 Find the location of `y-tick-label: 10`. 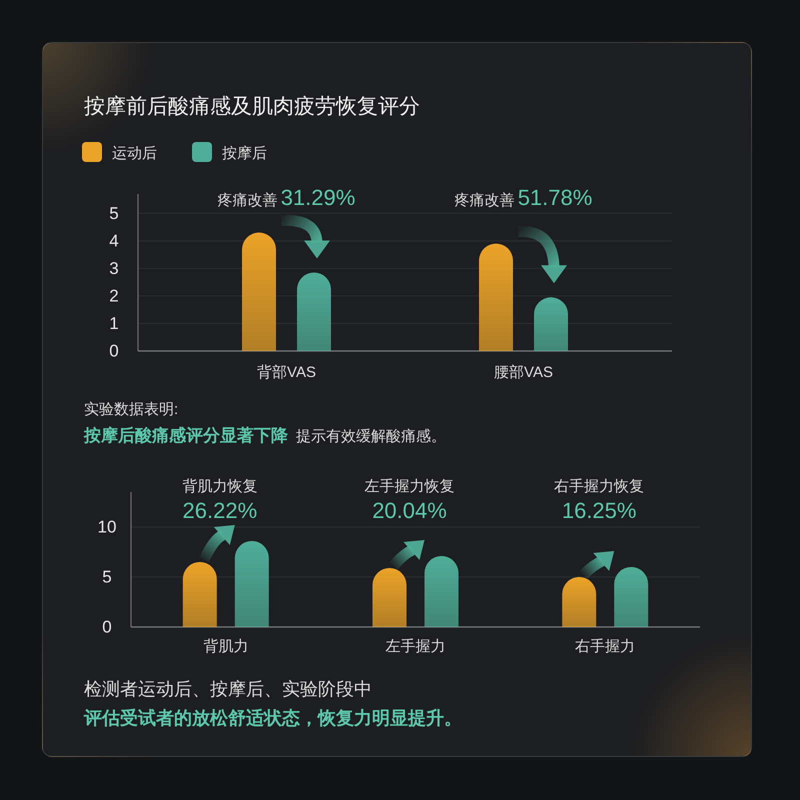

y-tick-label: 10 is located at coordinates (107, 527).